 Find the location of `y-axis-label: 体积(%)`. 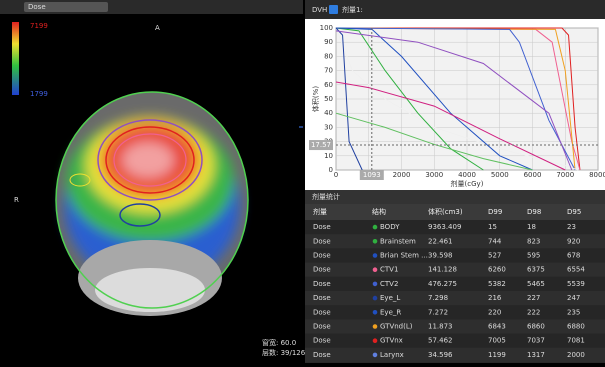

y-axis-label: 体积(%) is located at coordinates (315, 99).